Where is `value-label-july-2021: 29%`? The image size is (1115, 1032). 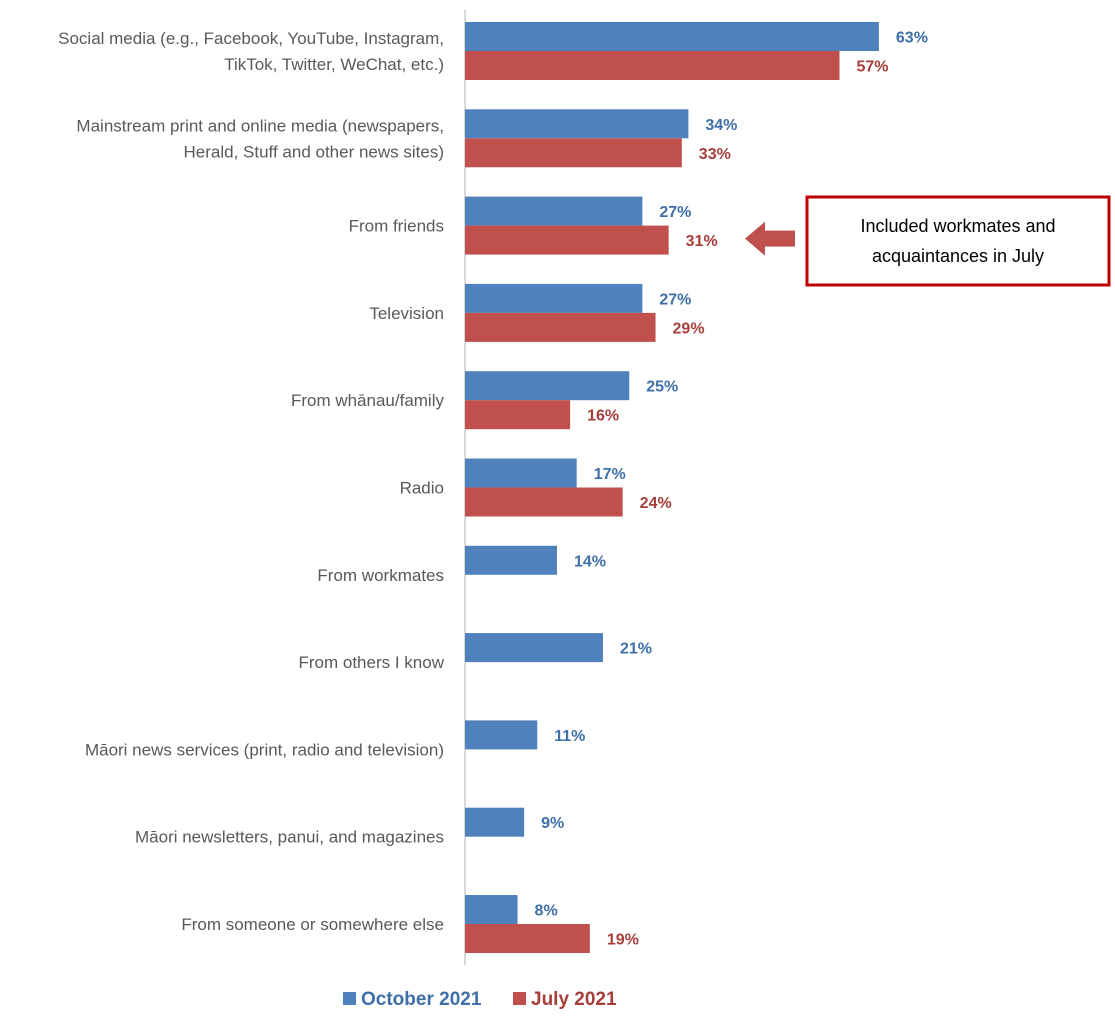 value-label-july-2021: 29% is located at coordinates (689, 328).